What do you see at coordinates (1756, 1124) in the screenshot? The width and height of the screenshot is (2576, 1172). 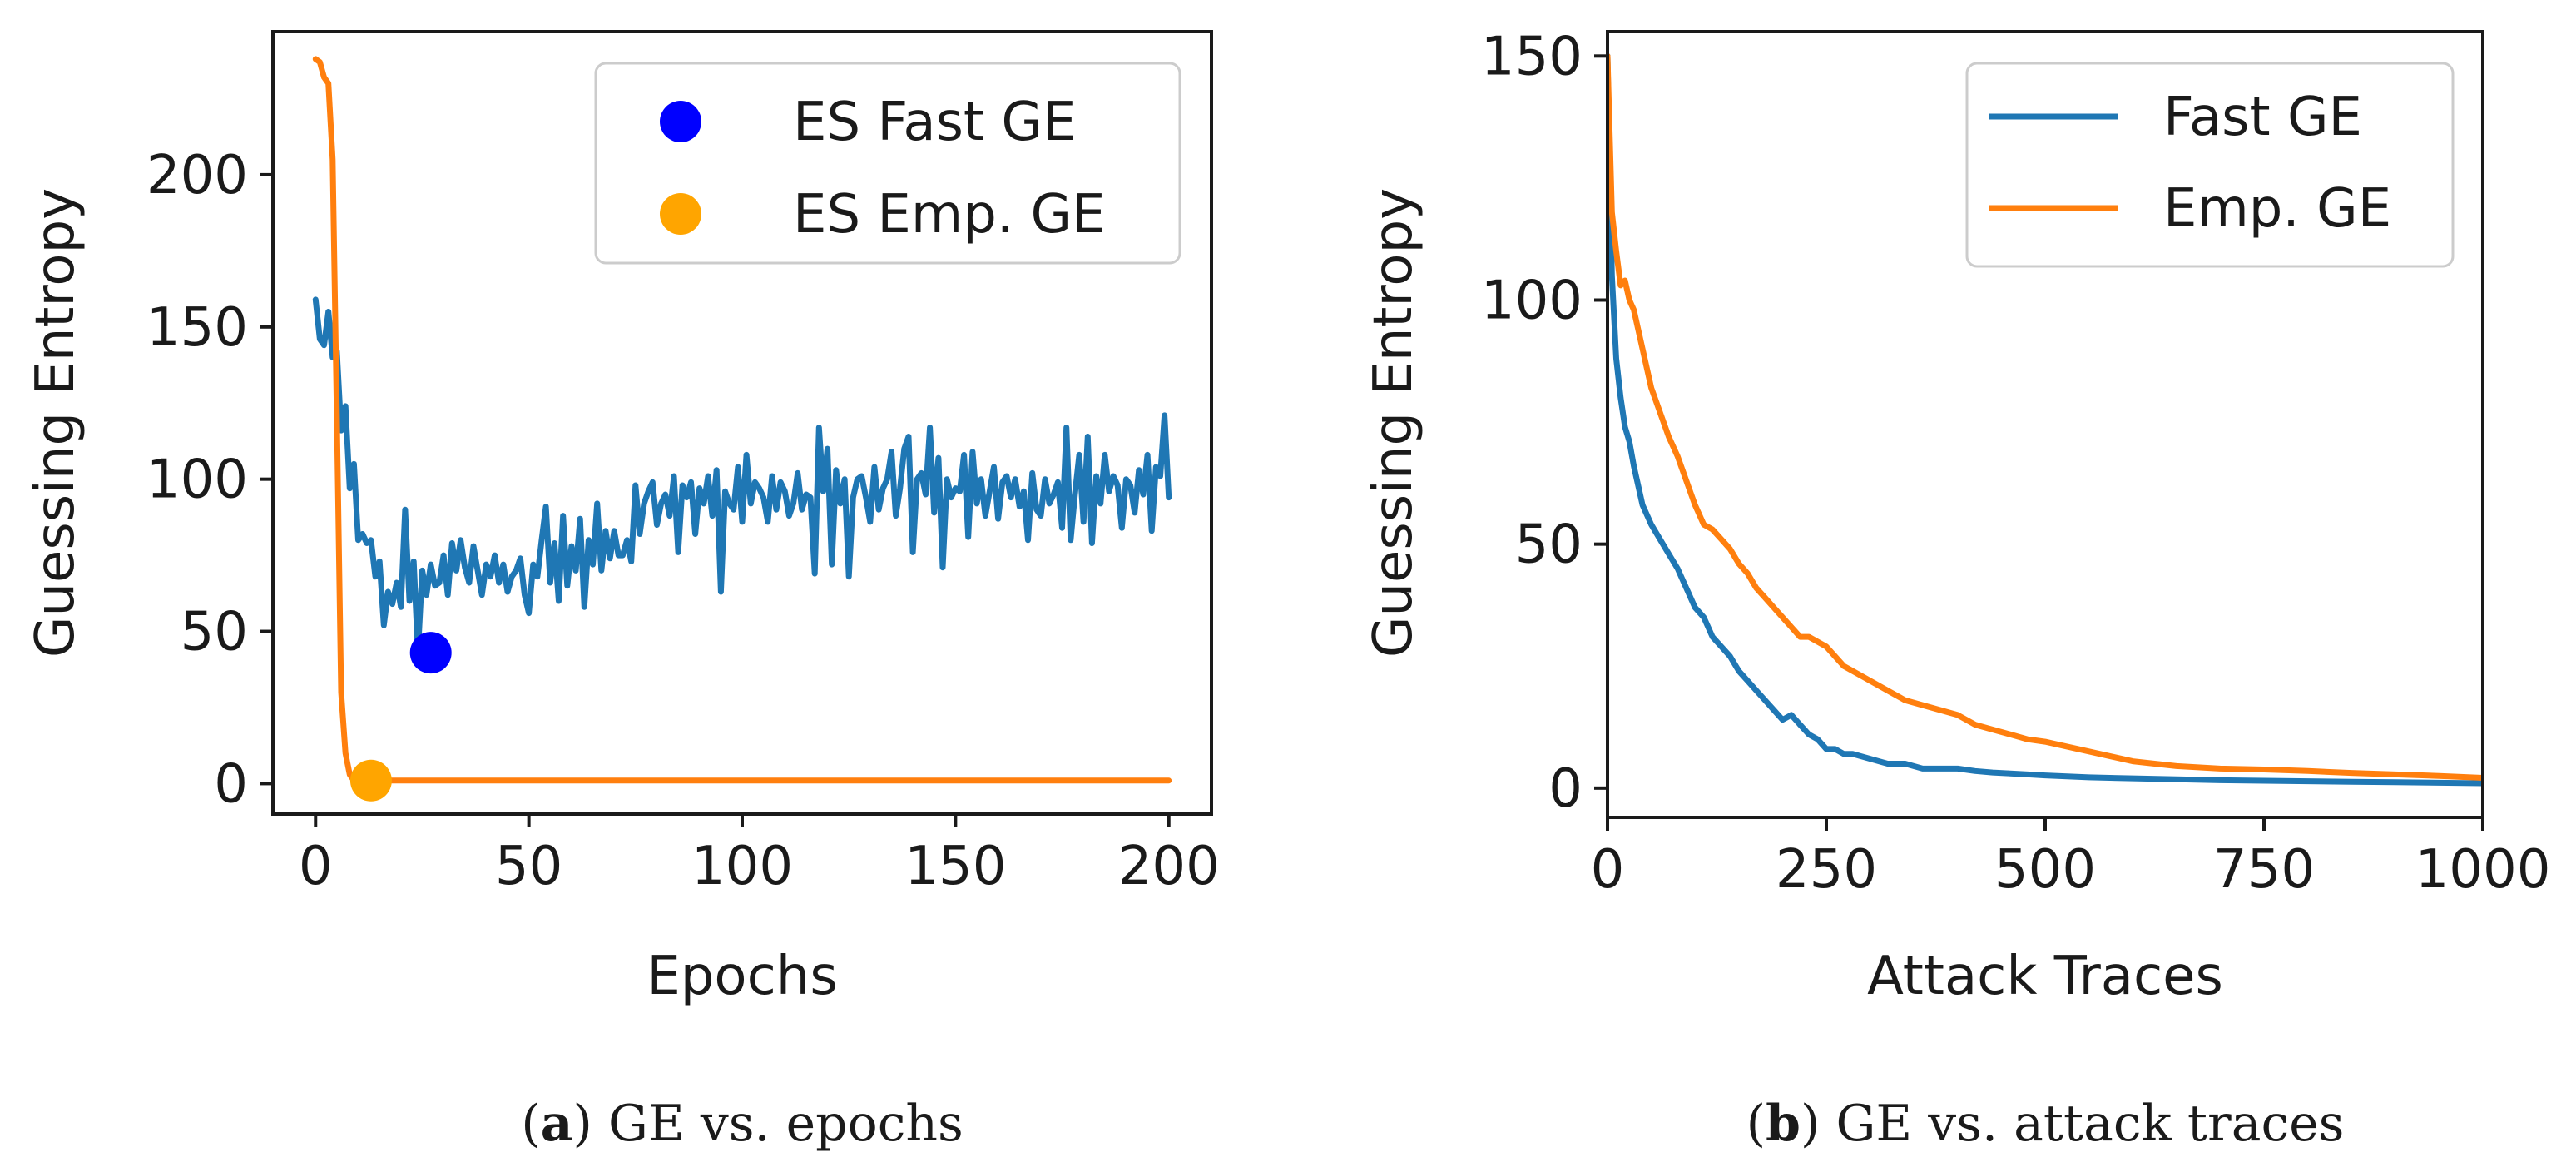 I see `panel-b-caption-open: (` at bounding box center [1756, 1124].